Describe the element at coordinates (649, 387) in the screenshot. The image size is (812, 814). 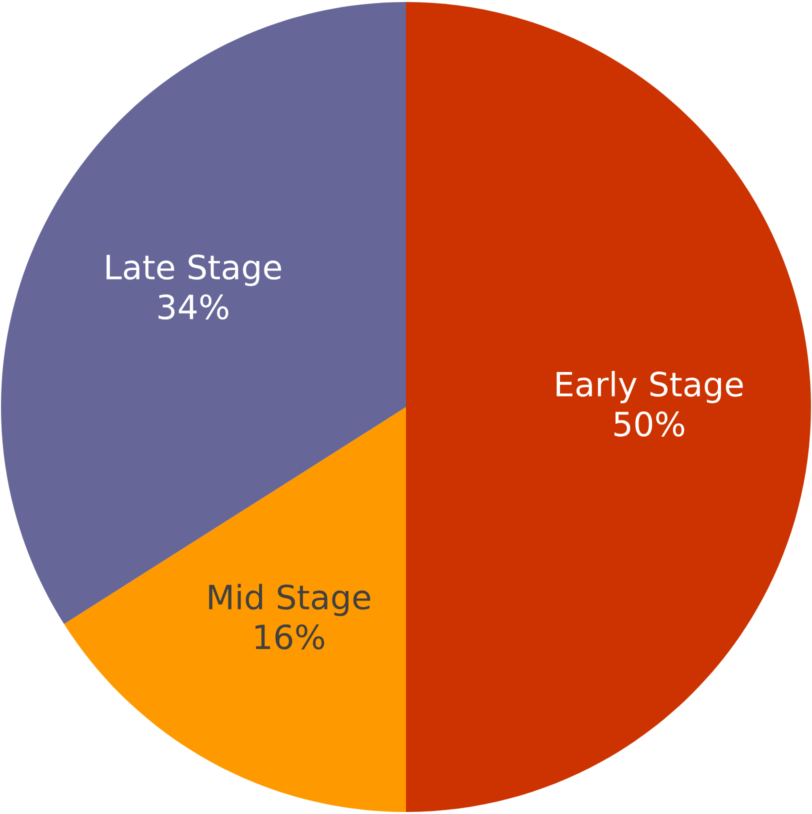
I see `slice-label: Early Stage` at that location.